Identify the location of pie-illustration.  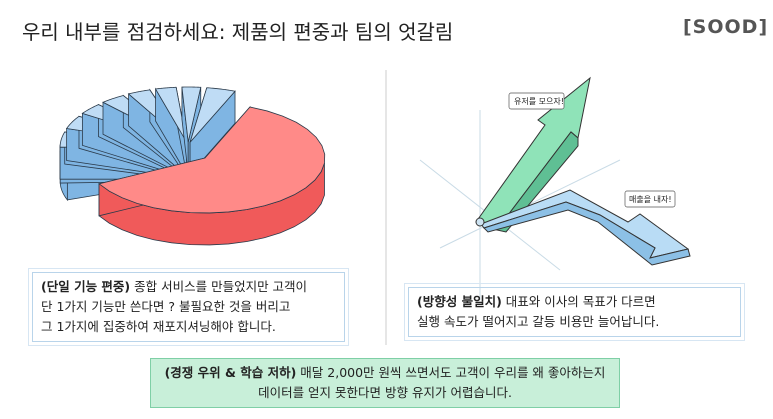
(192, 166).